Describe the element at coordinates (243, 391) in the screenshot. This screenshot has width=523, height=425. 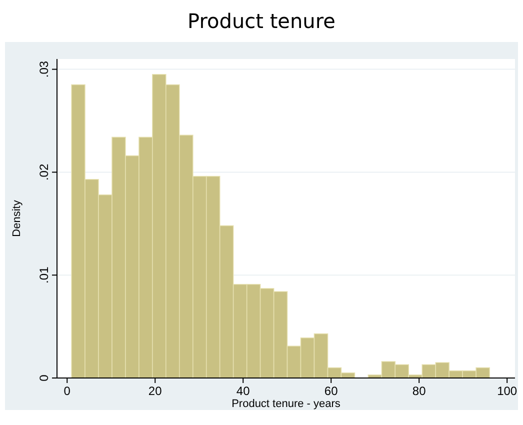
I see `x-tick-label: 40` at that location.